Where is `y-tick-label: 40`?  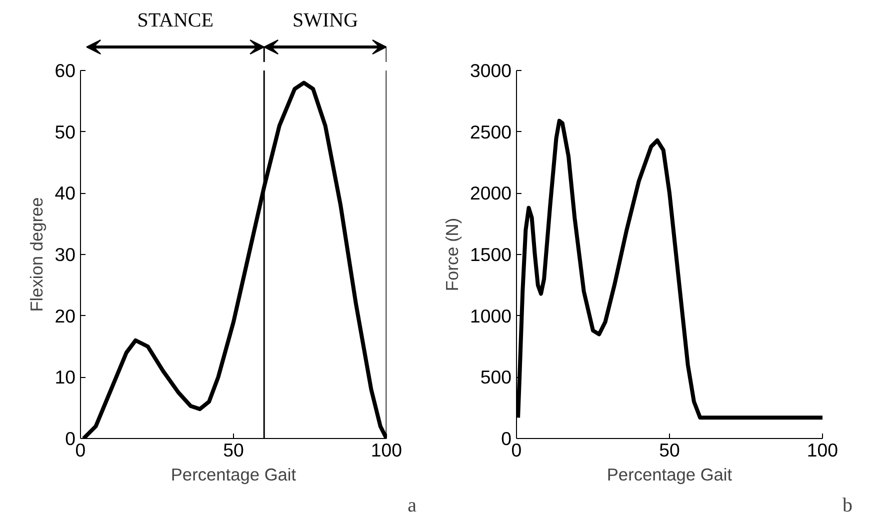
y-tick-label: 40 is located at coordinates (65, 193).